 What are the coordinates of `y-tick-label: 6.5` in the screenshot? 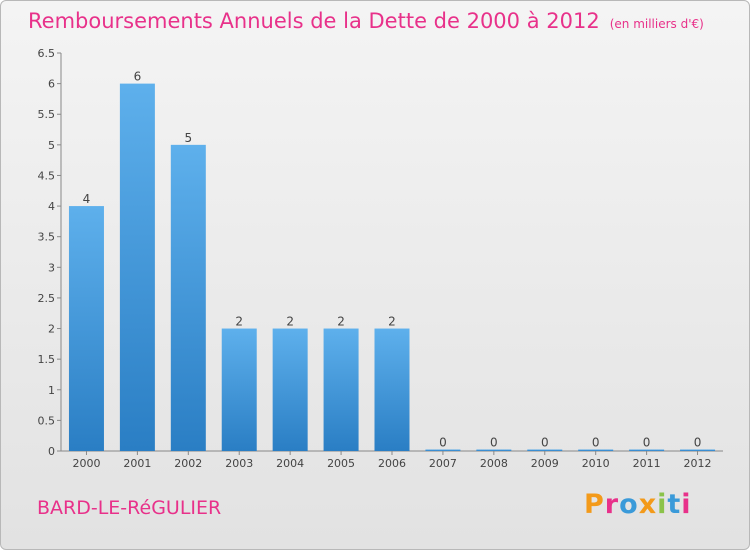 It's located at (47, 53).